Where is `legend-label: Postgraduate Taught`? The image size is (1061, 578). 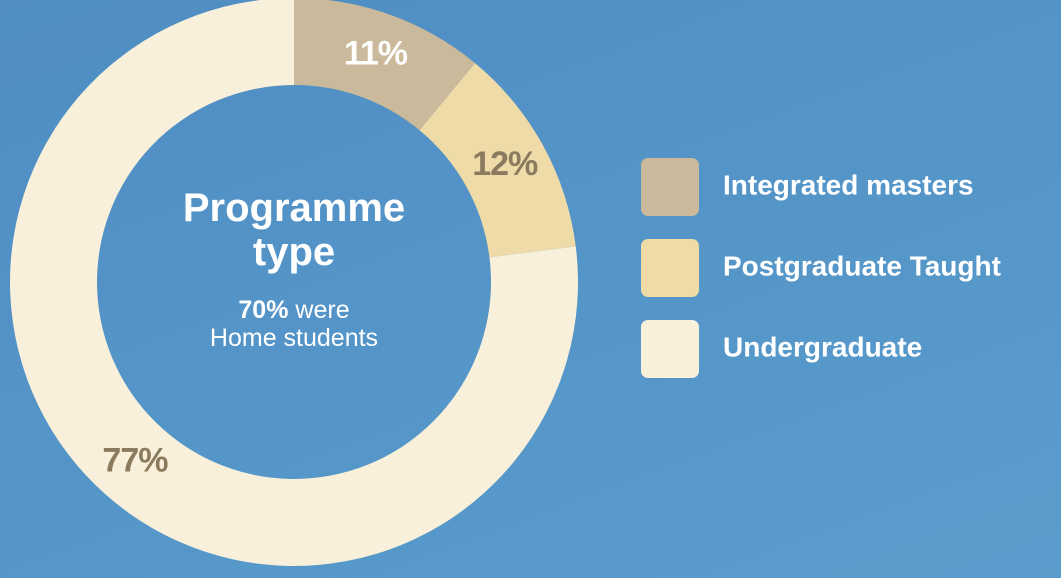
legend-label: Postgraduate Taught is located at coordinates (862, 265).